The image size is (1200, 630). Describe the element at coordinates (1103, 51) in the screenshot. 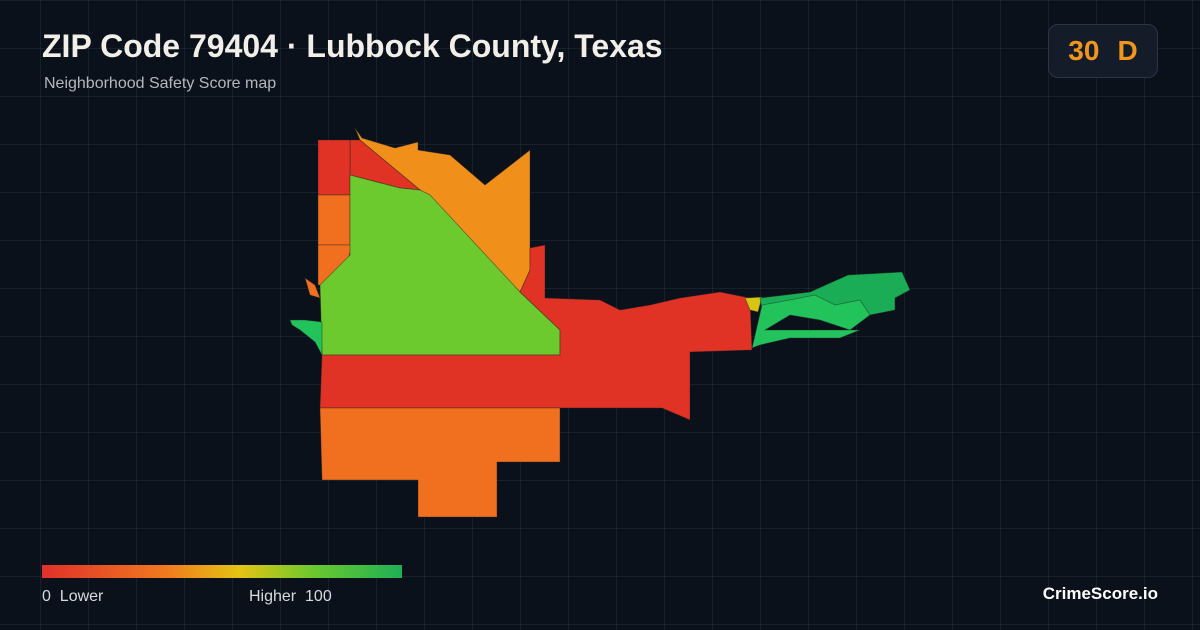

I see `score-badge: 30 D` at that location.